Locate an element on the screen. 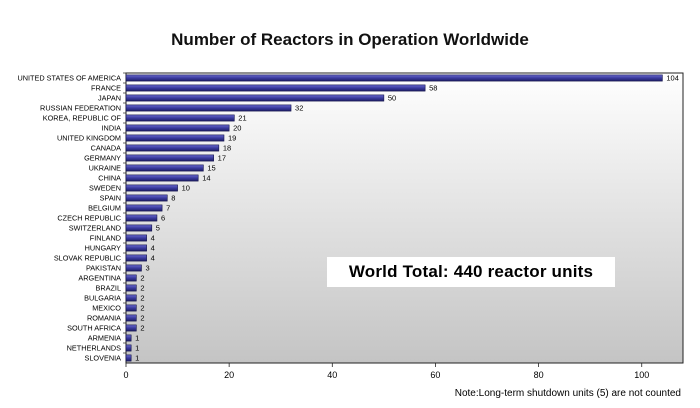  category-label: BELGIUM is located at coordinates (104, 208).